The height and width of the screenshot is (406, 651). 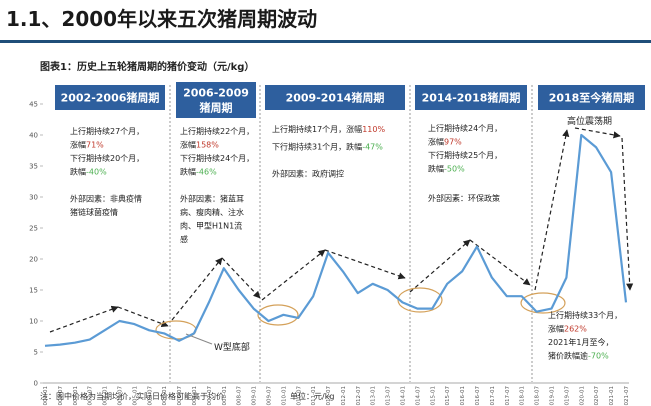 What do you see at coordinates (585, 315) in the screenshot?
I see `cycle-note: 上行期持续33个月，` at bounding box center [585, 315].